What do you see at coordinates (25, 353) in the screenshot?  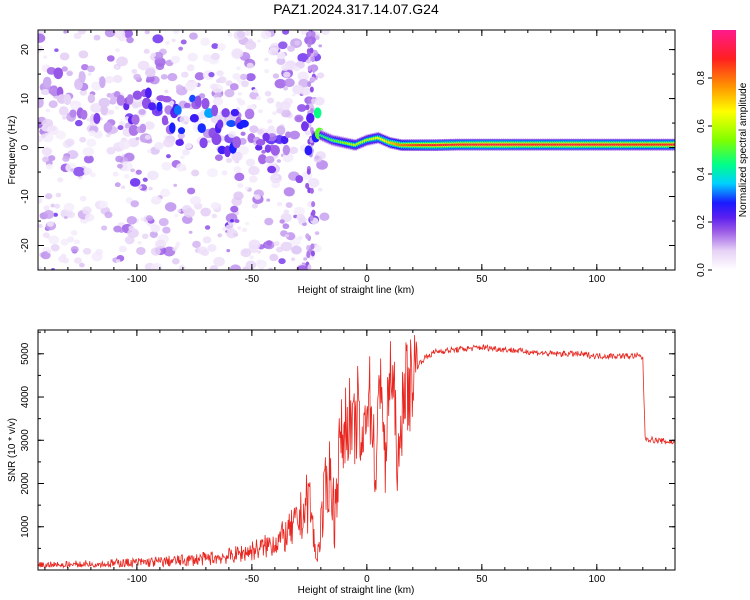 I see `y-tick-label: 5000` at bounding box center [25, 353].